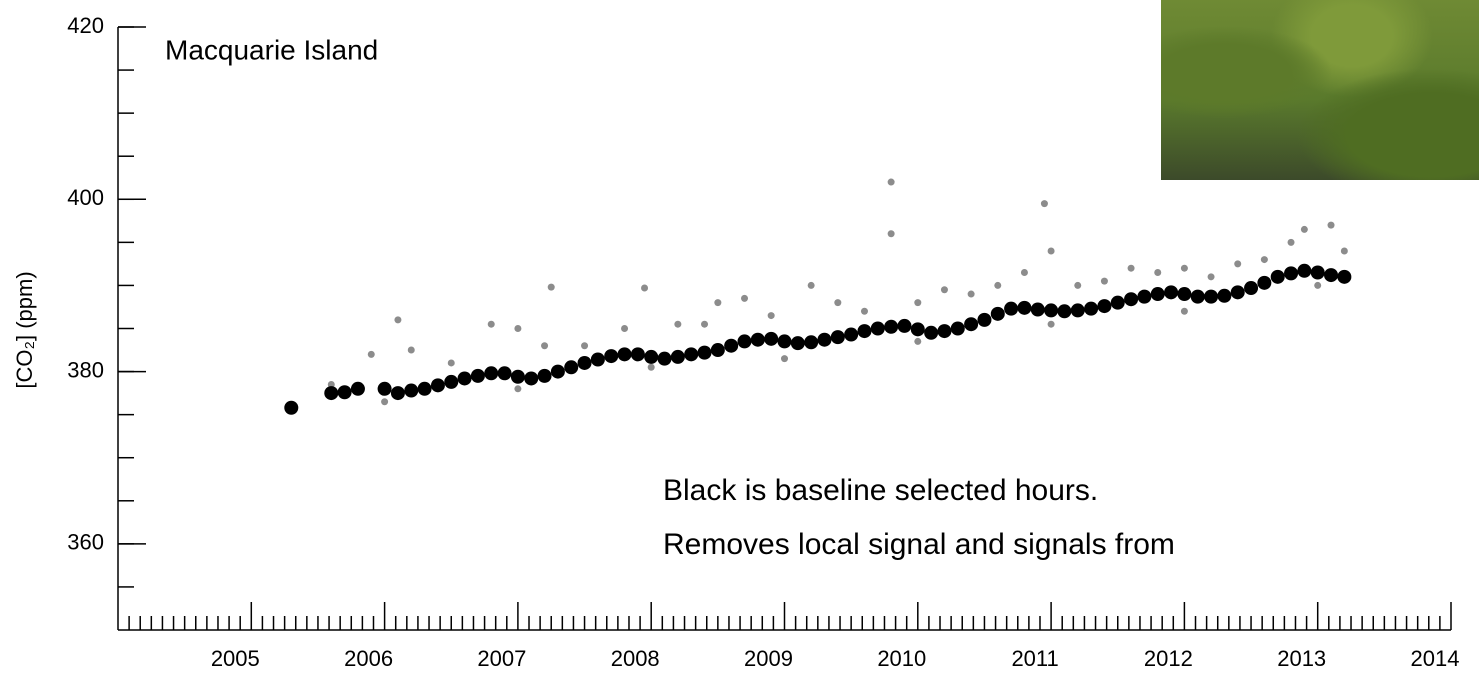 This screenshot has height=675, width=1479. Describe the element at coordinates (1320, 90) in the screenshot. I see `photo` at that location.